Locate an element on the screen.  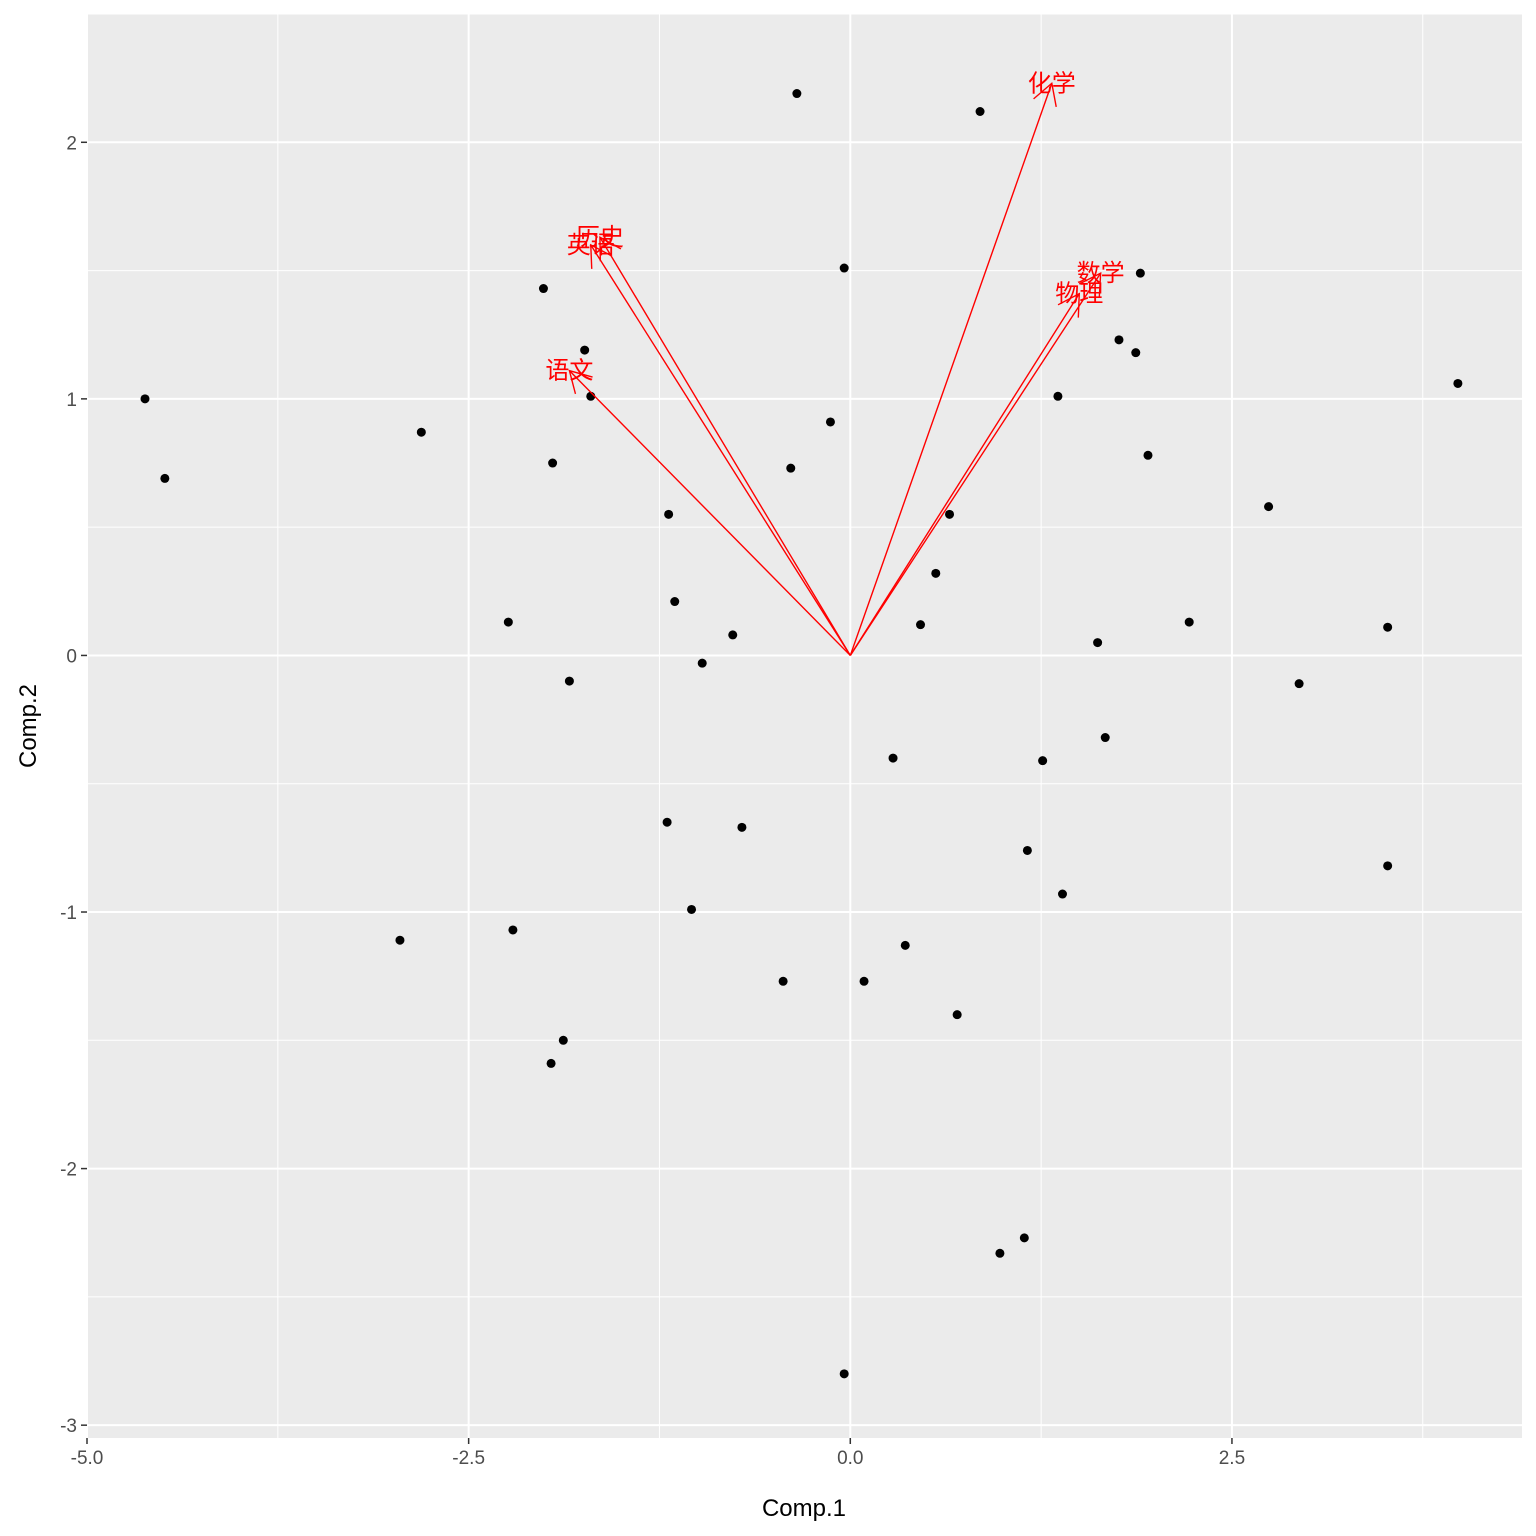
y-tick-label: 1 is located at coordinates (71, 400).